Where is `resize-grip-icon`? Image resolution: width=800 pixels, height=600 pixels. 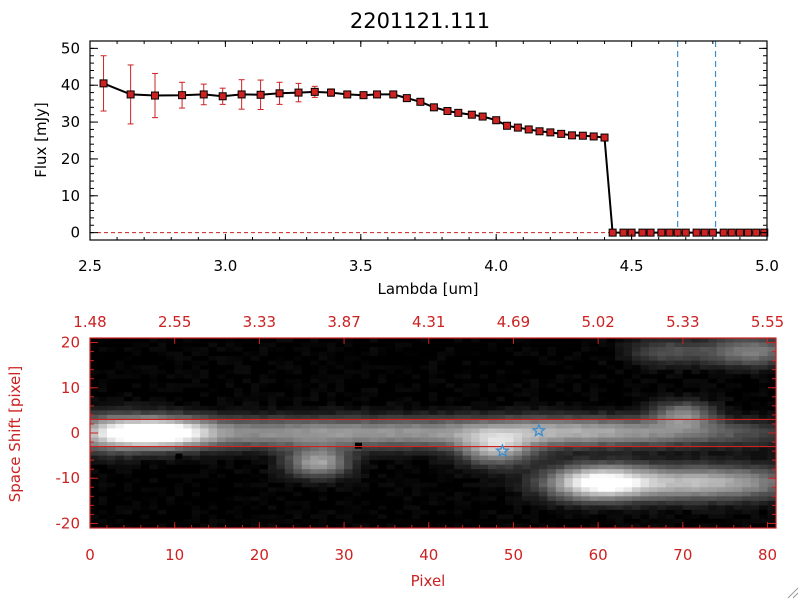 resize-grip-icon is located at coordinates (793, 593).